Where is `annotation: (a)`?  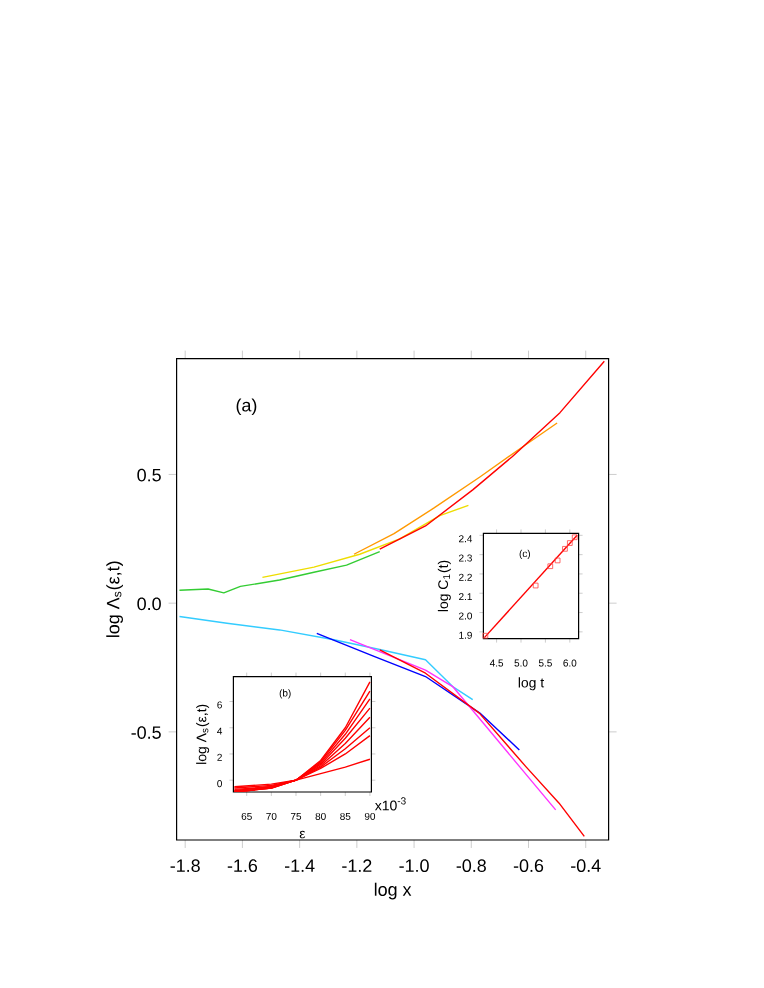 annotation: (a) is located at coordinates (246, 407).